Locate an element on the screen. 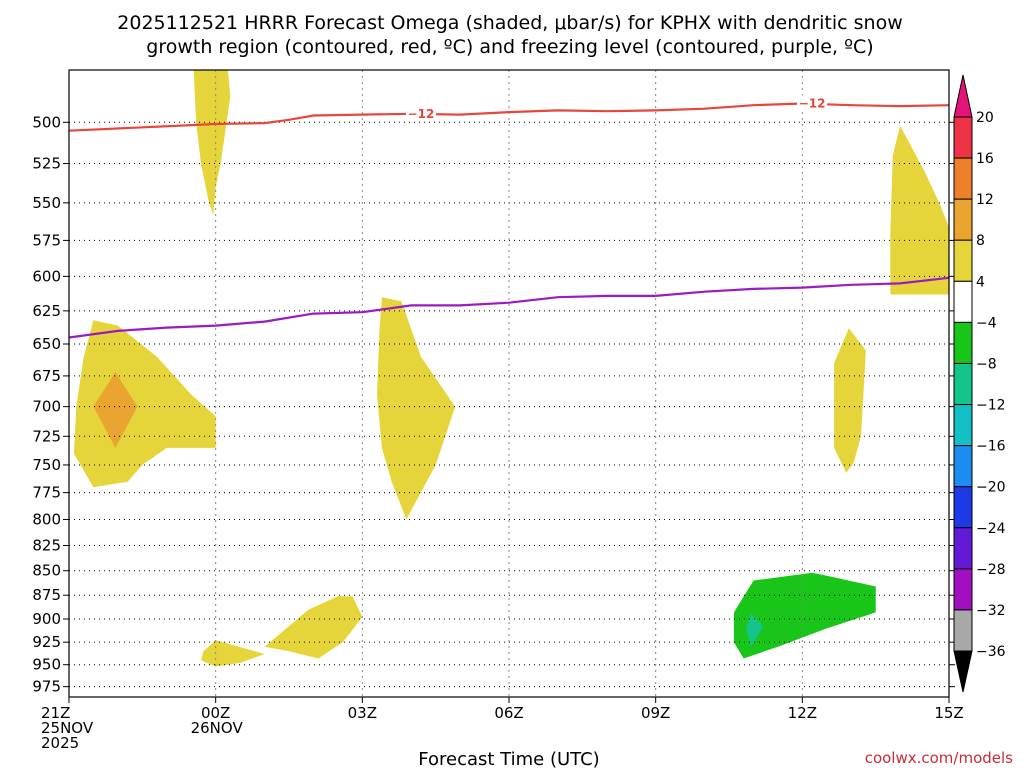  colorbar: 20 16 12 8 4 −4 −8 −12 −16 −20 −24 −28 −32 −36 is located at coordinates (979, 383).